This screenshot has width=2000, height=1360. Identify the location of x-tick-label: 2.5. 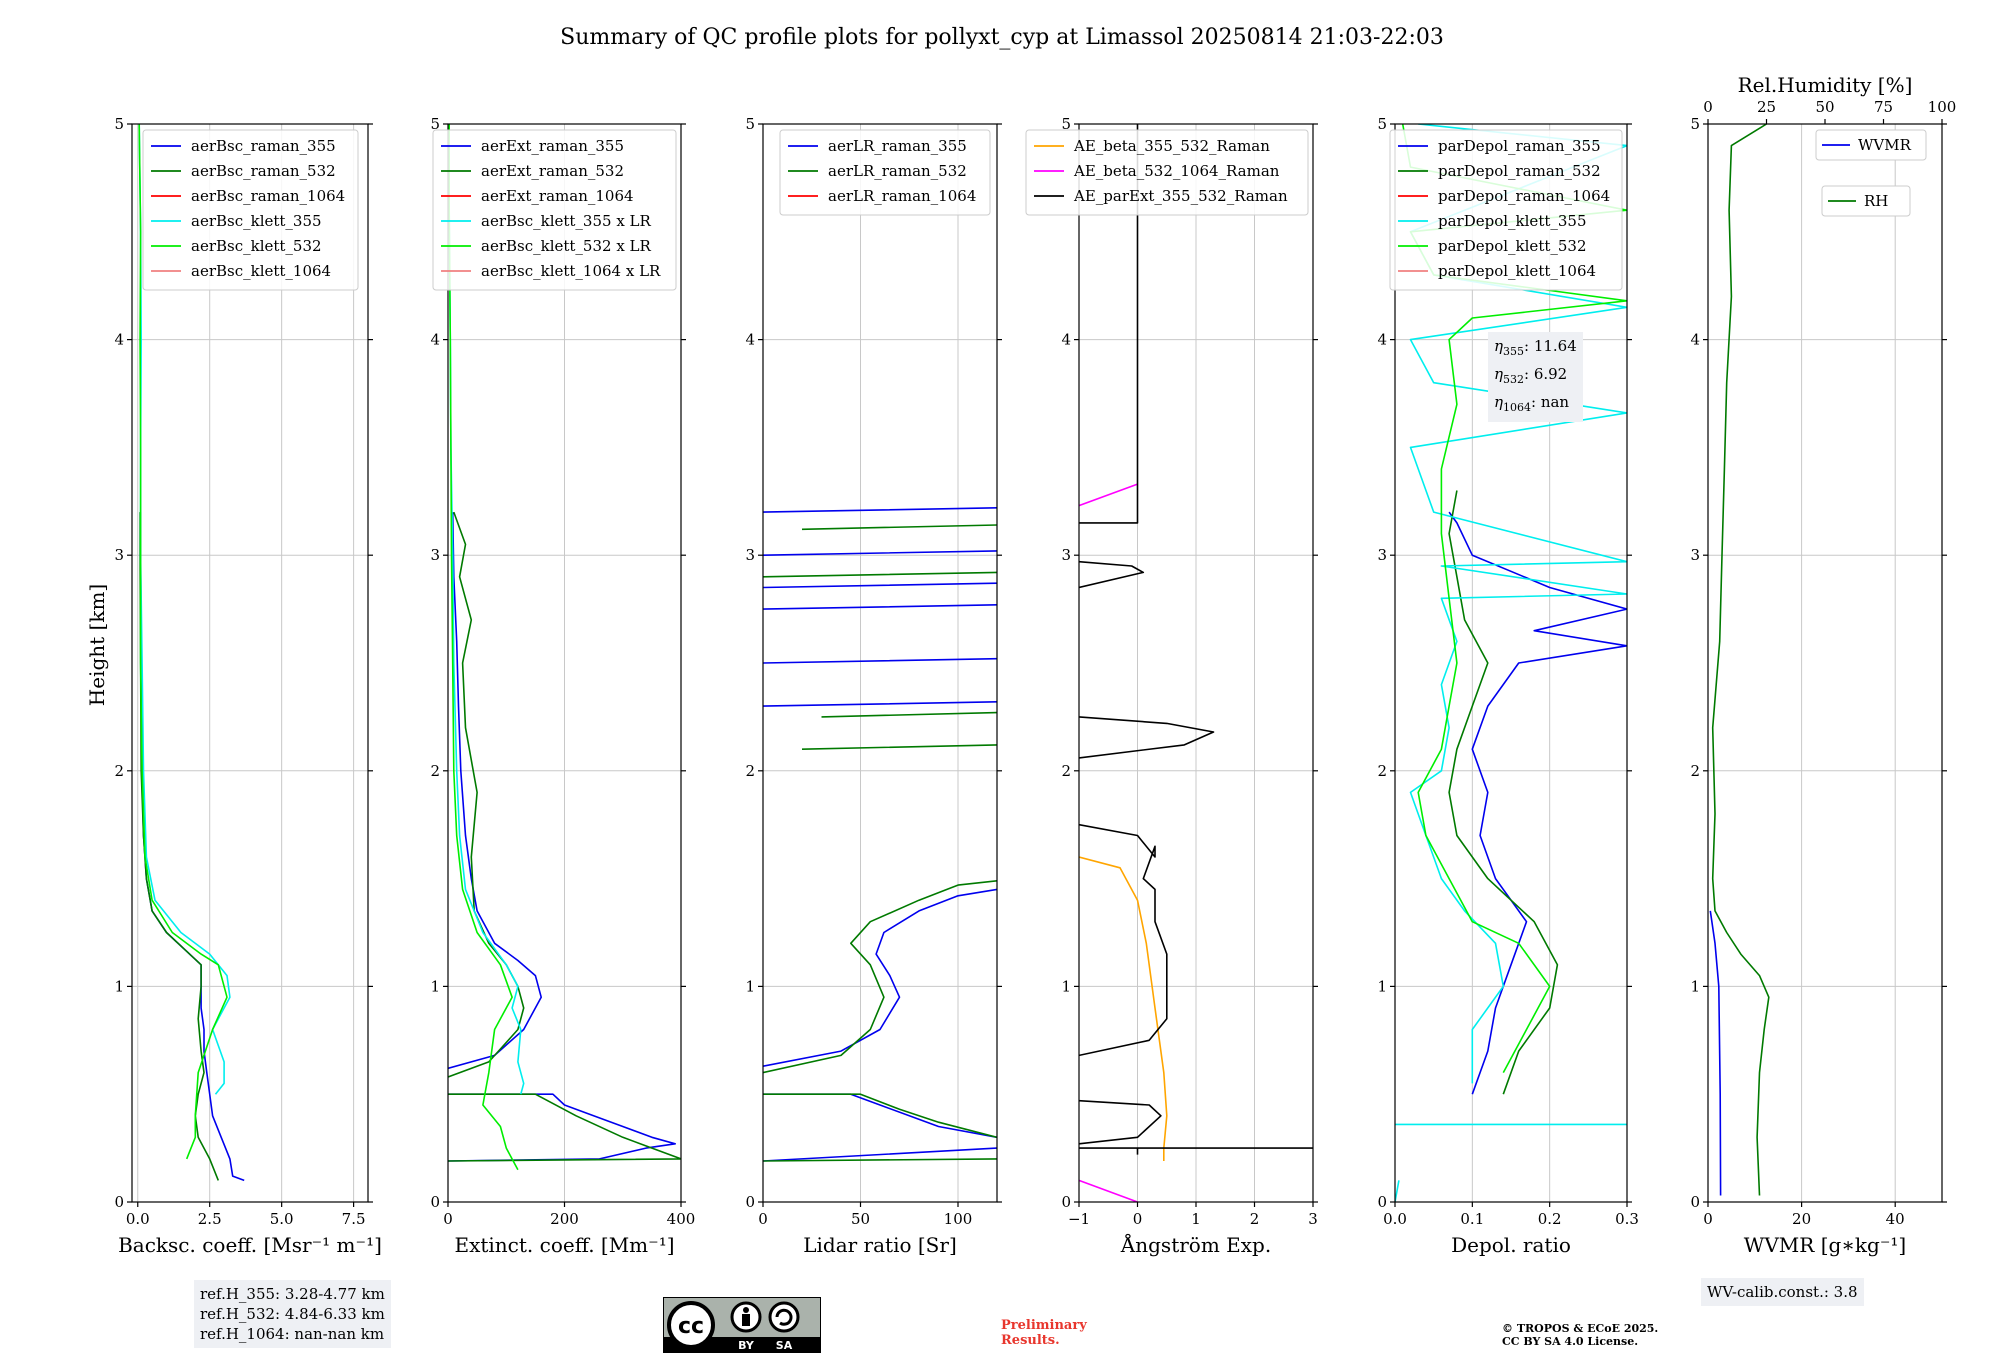
(210, 1219).